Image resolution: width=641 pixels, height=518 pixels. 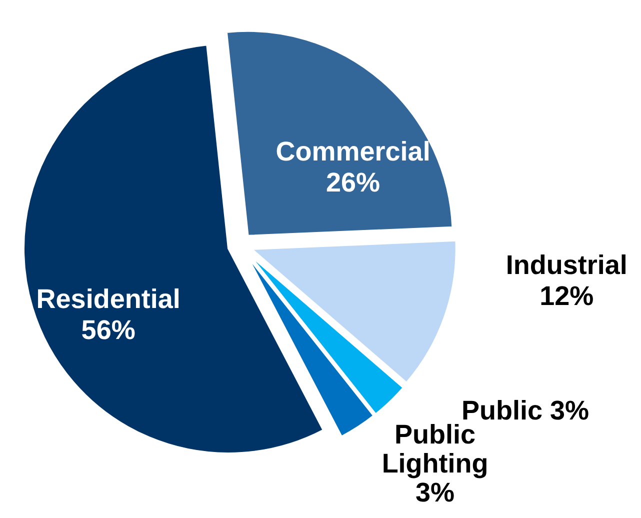 What do you see at coordinates (353, 151) in the screenshot?
I see `slice-label: Commercial` at bounding box center [353, 151].